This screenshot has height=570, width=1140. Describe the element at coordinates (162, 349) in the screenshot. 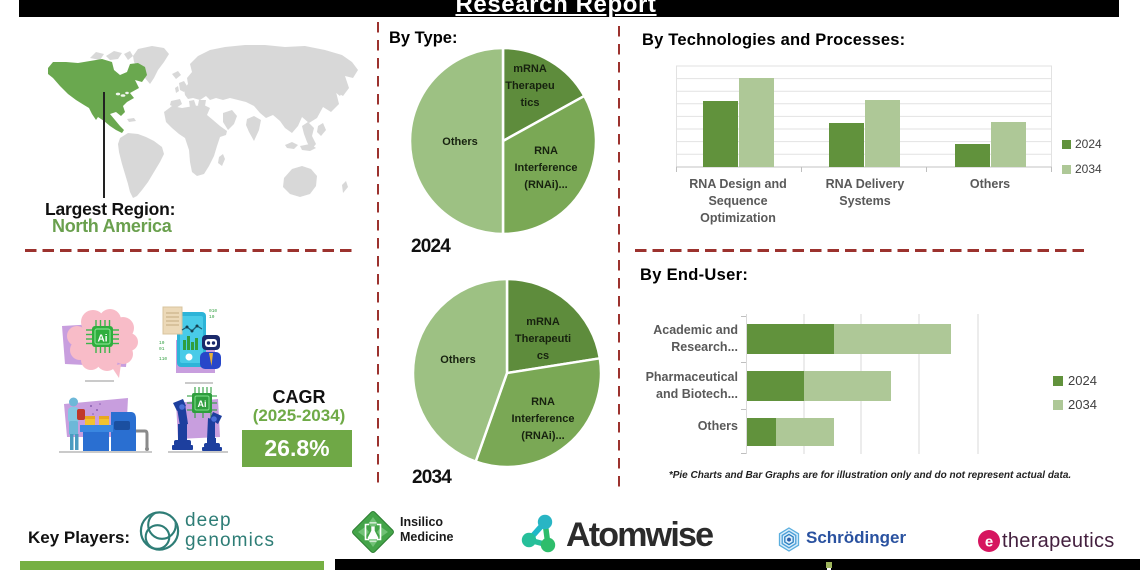

I see `svg-text: 01` at that location.